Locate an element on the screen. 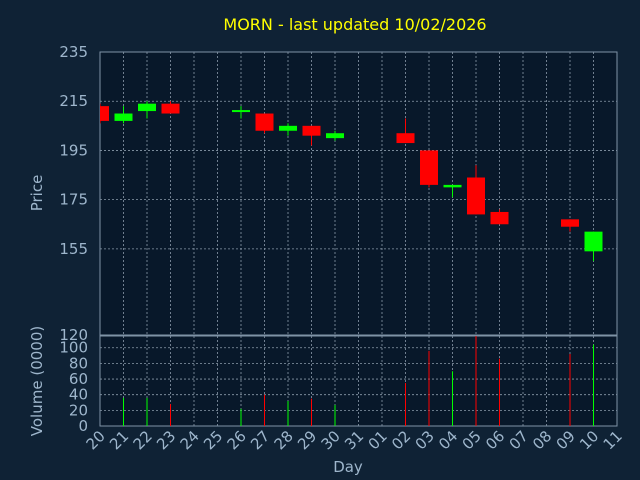 This screenshot has height=480, width=640. x-tick-label: 11 is located at coordinates (613, 440).